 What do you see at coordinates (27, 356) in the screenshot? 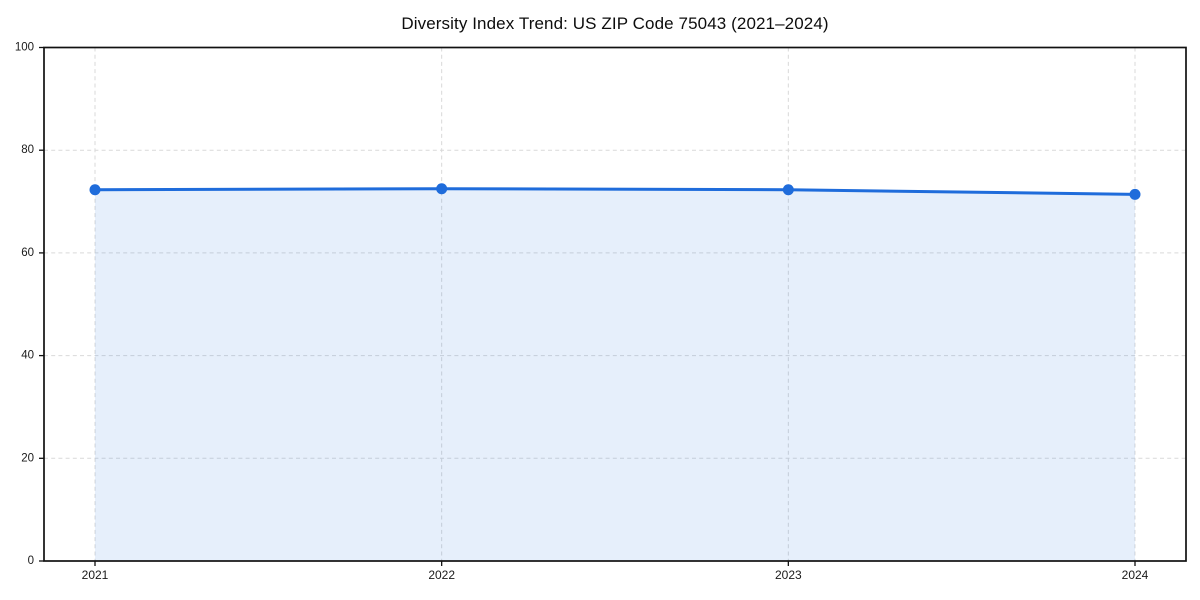
I see `y-tick-label: 40` at bounding box center [27, 356].